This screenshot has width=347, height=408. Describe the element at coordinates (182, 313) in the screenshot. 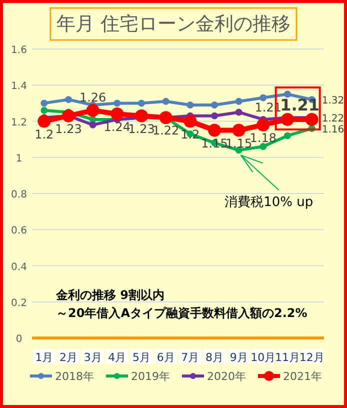

I see `annotation: ～20年借入Aタイプ融資手数料借入額の2.2%` at that location.